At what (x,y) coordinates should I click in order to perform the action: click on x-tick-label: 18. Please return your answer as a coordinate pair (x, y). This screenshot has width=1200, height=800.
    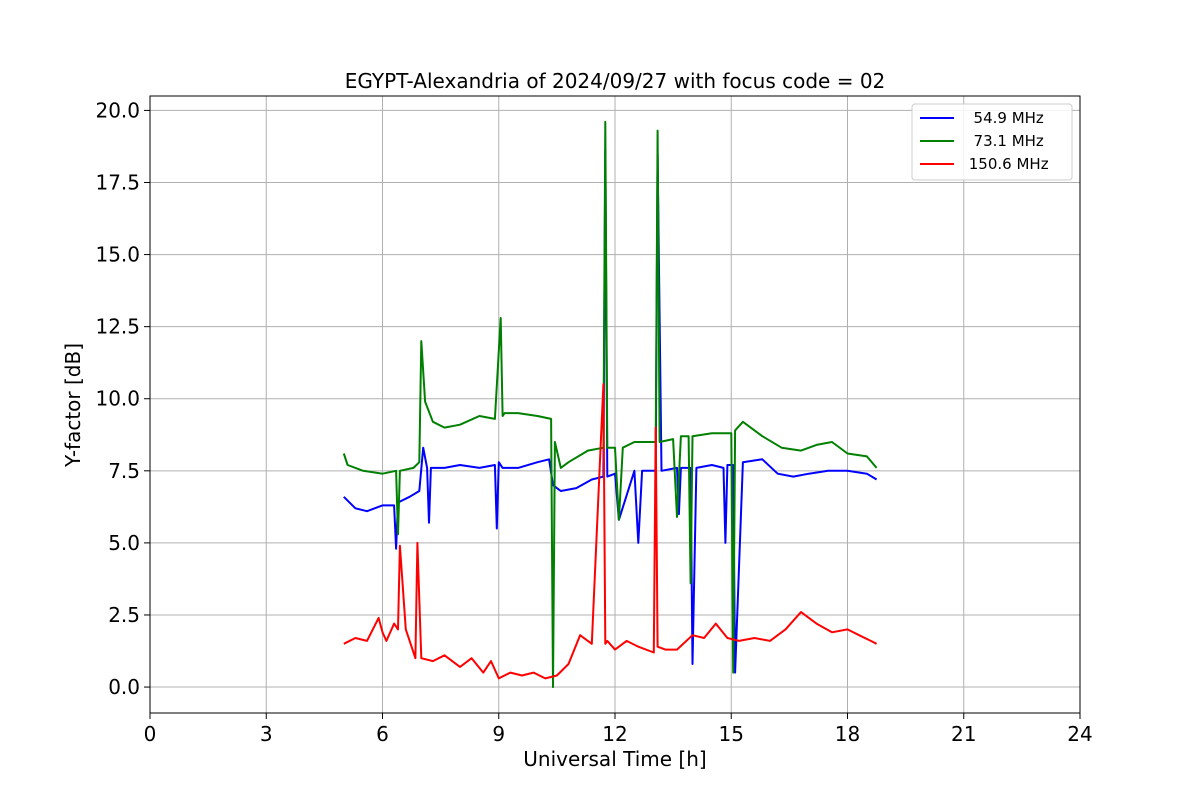
    Looking at the image, I should click on (847, 734).